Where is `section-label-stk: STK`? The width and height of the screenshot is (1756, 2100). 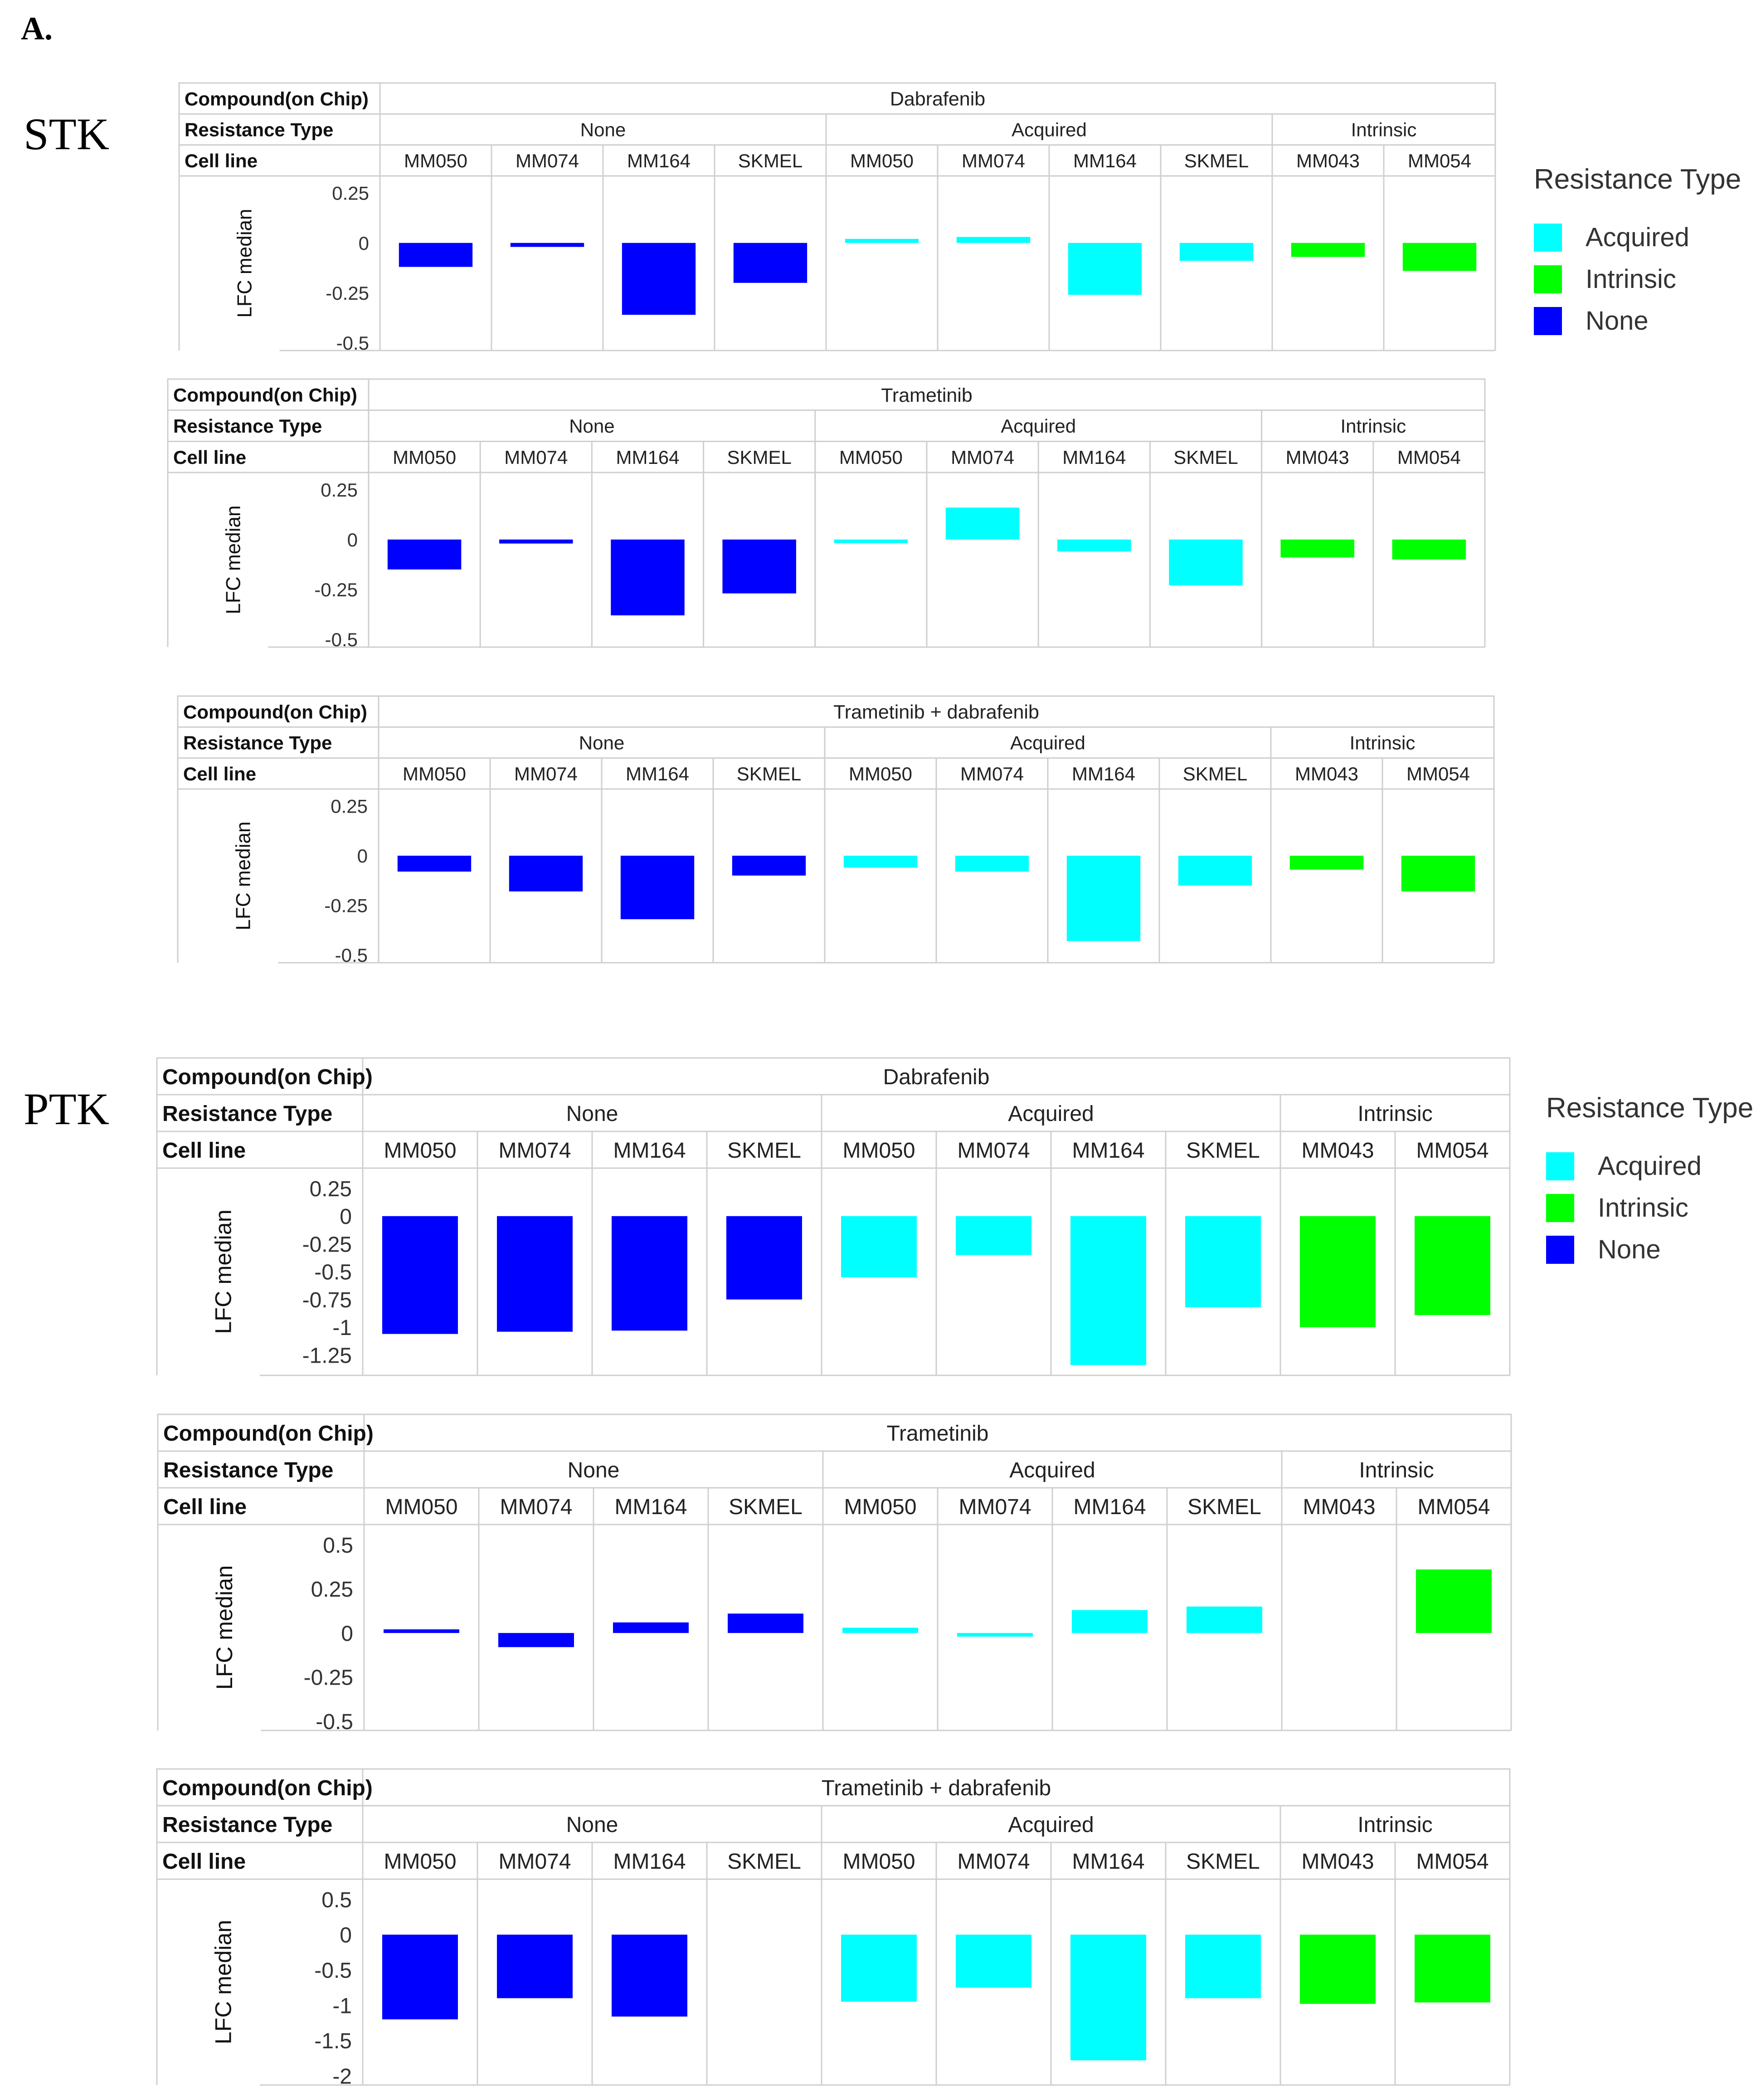
section-label-stk: STK is located at coordinates (66, 134).